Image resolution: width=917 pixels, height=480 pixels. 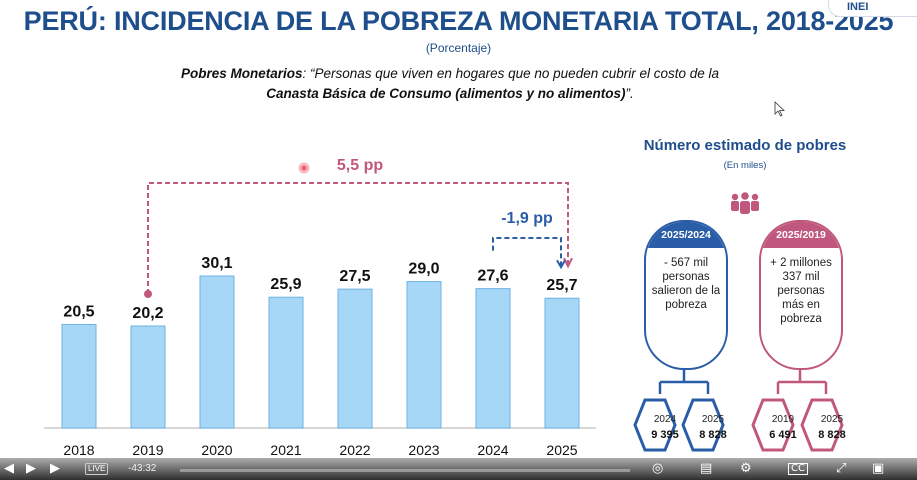 I want to click on fullscreen-icon: ⤢, so click(x=841, y=468).